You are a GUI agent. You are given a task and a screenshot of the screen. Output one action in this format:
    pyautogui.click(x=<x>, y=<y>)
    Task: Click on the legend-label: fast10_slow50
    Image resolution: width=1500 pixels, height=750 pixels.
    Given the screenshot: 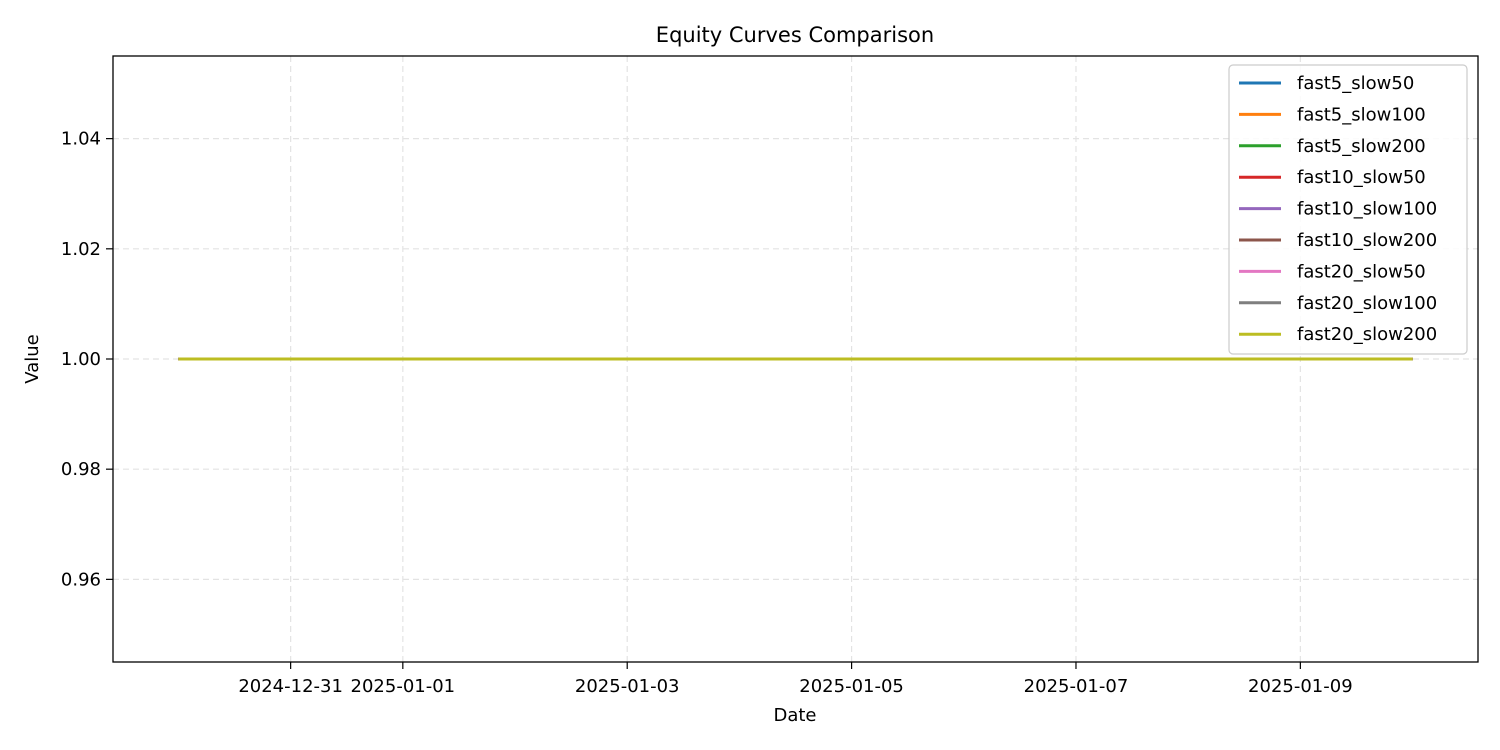 What is the action you would take?
    pyautogui.click(x=1361, y=177)
    